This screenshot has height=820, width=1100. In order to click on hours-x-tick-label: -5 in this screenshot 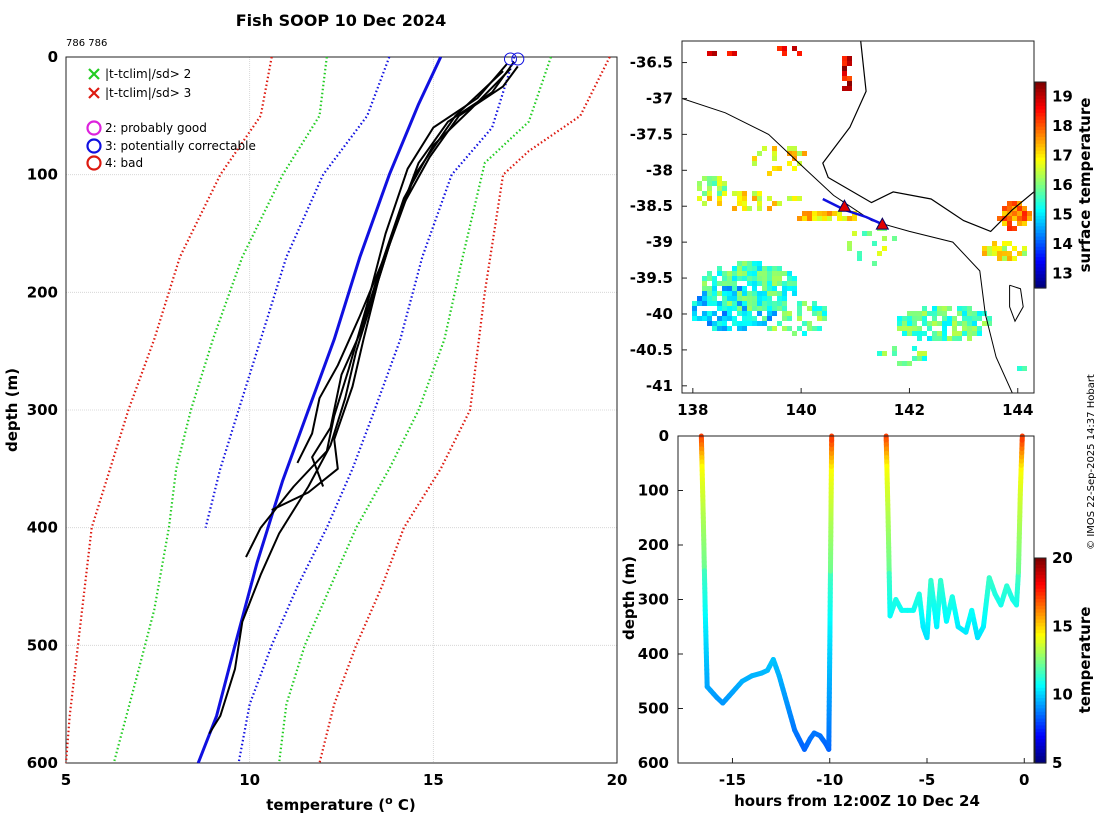, I will do `click(927, 780)`.